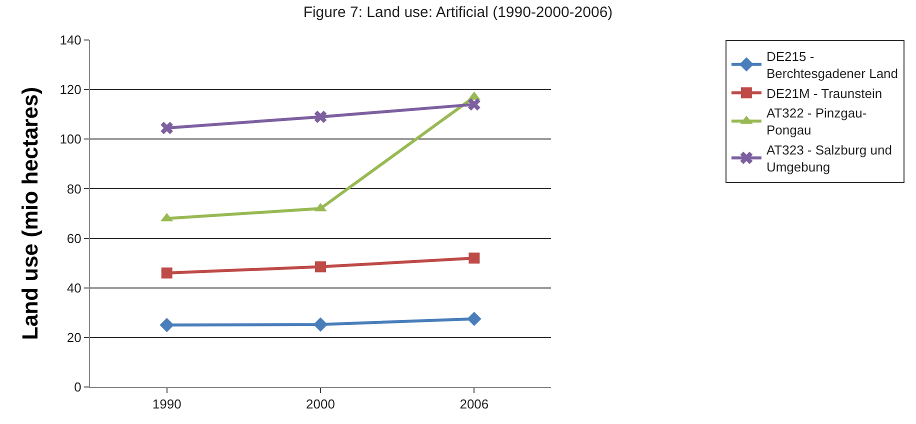  Describe the element at coordinates (74, 238) in the screenshot. I see `y-tick-label: 60` at that location.